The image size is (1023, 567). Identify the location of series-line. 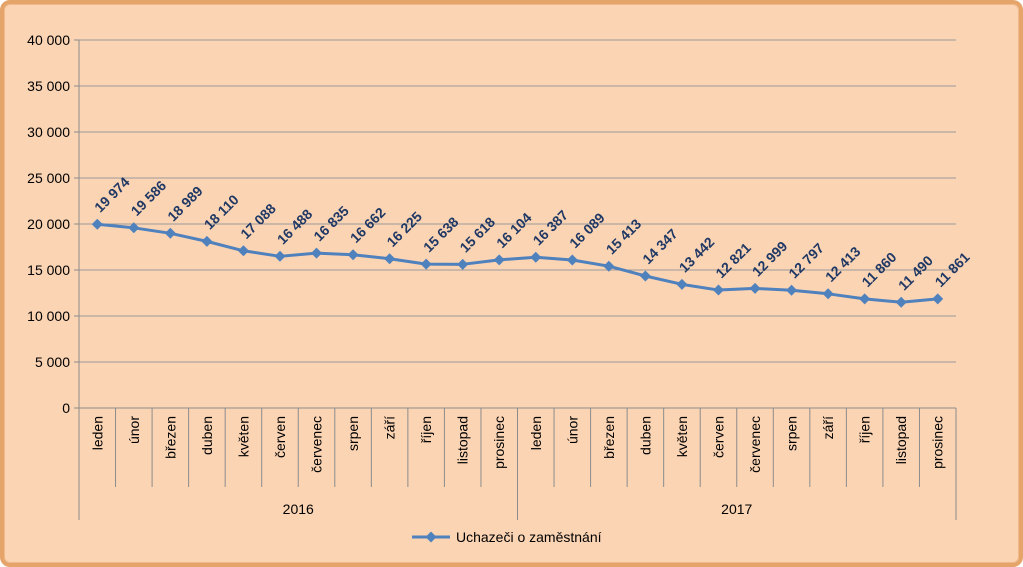
(517, 263).